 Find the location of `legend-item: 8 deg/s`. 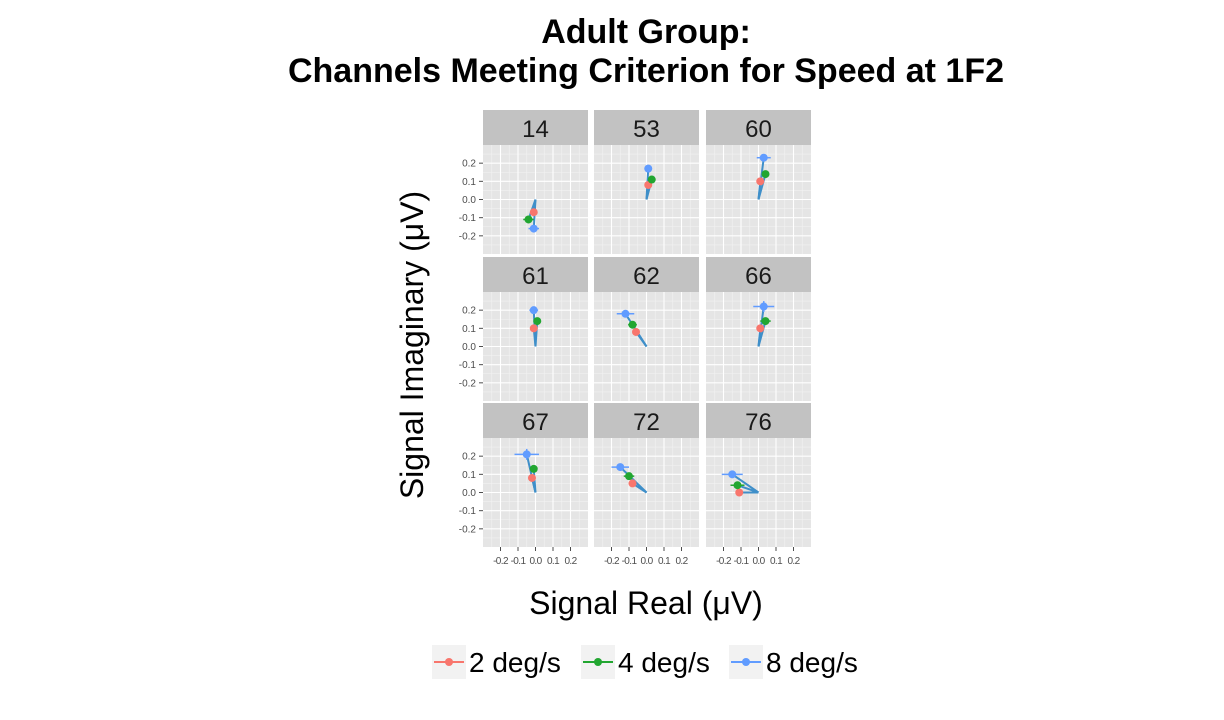

legend-item: 8 deg/s is located at coordinates (793, 662).